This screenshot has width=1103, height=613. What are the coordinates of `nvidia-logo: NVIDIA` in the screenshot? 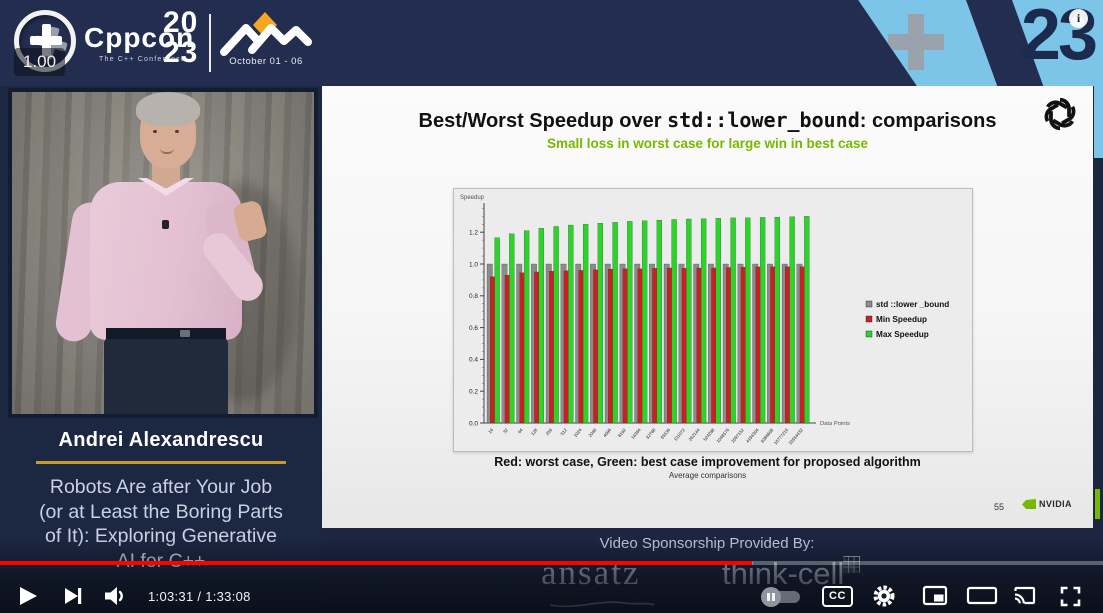 It's located at (1047, 504).